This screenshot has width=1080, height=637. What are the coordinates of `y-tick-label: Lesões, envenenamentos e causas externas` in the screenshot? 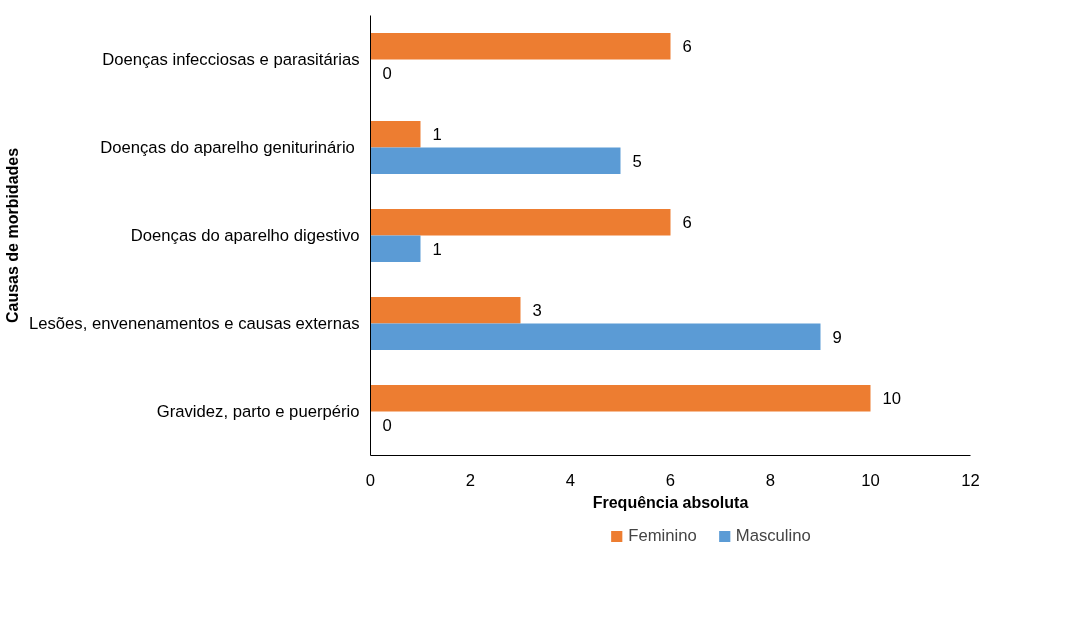 It's located at (194, 323).